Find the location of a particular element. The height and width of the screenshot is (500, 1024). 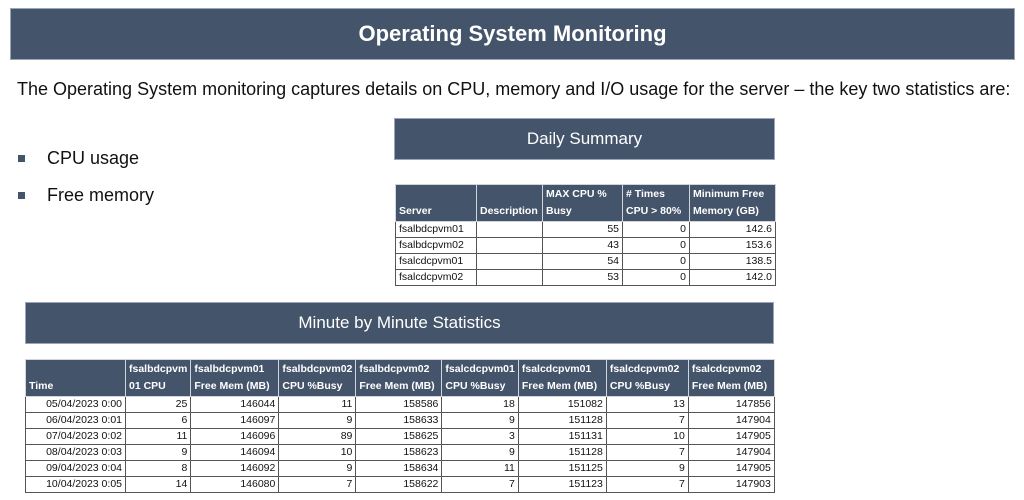

list-item: CPU usage is located at coordinates (86, 158).